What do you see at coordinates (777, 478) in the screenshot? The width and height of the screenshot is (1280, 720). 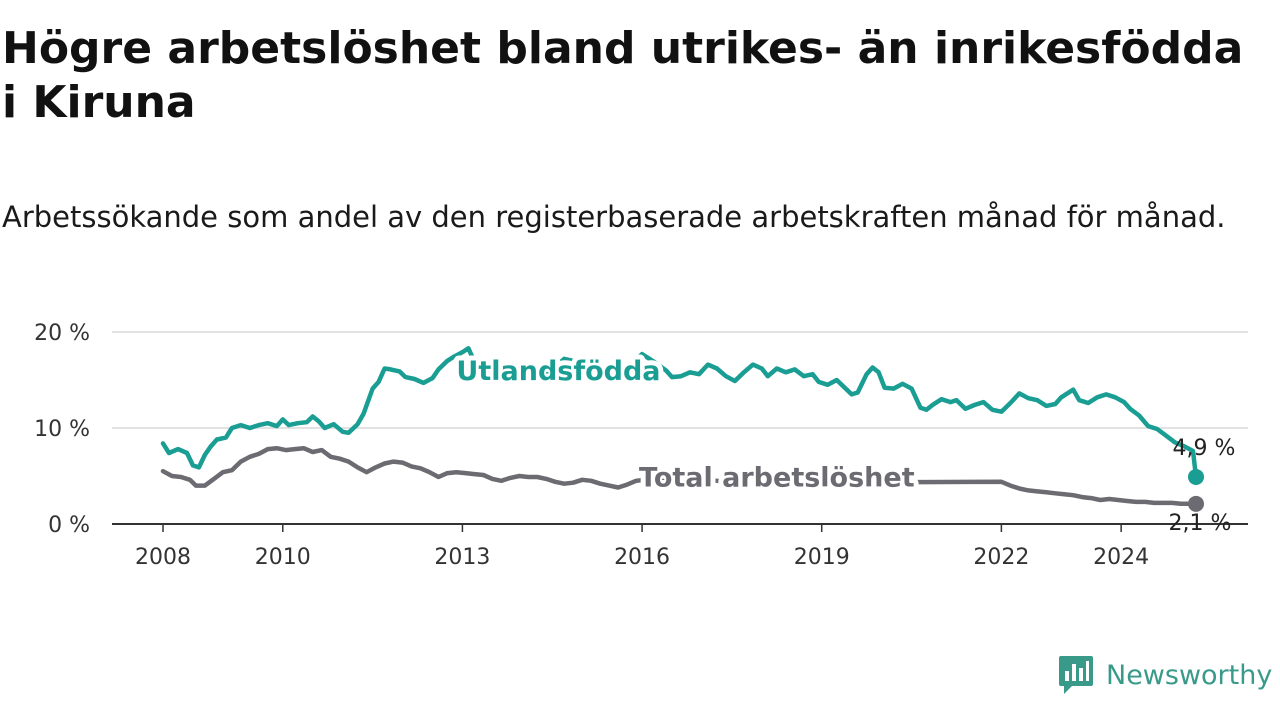 I see `series-name-label-1: Total arbetslöshet` at bounding box center [777, 478].